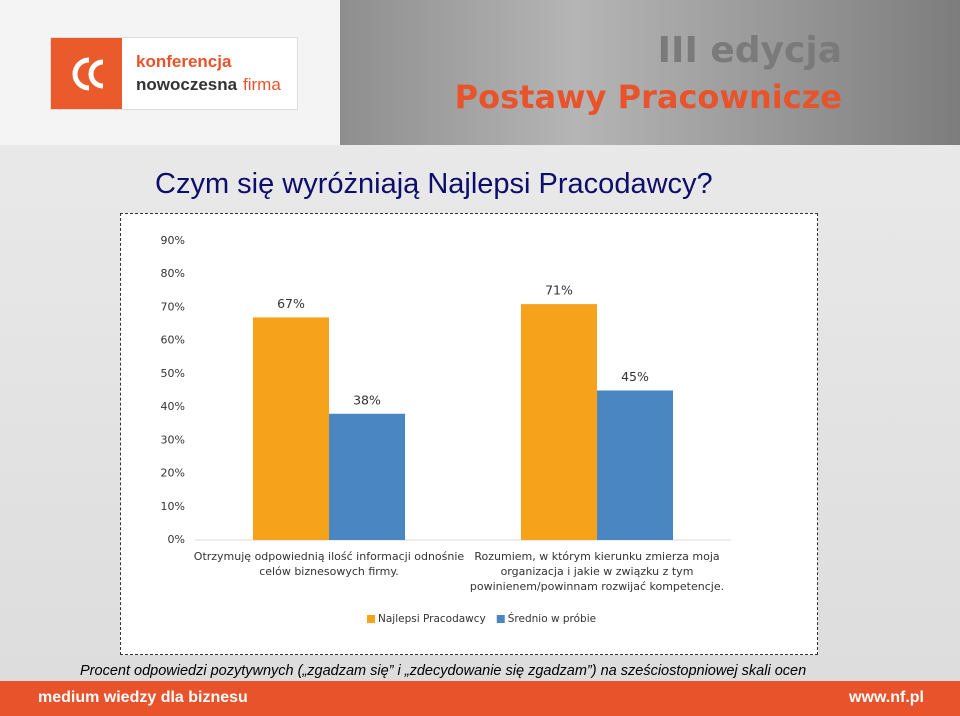 The image size is (960, 716). What do you see at coordinates (176, 539) in the screenshot?
I see `y-tick-label: 0%` at bounding box center [176, 539].